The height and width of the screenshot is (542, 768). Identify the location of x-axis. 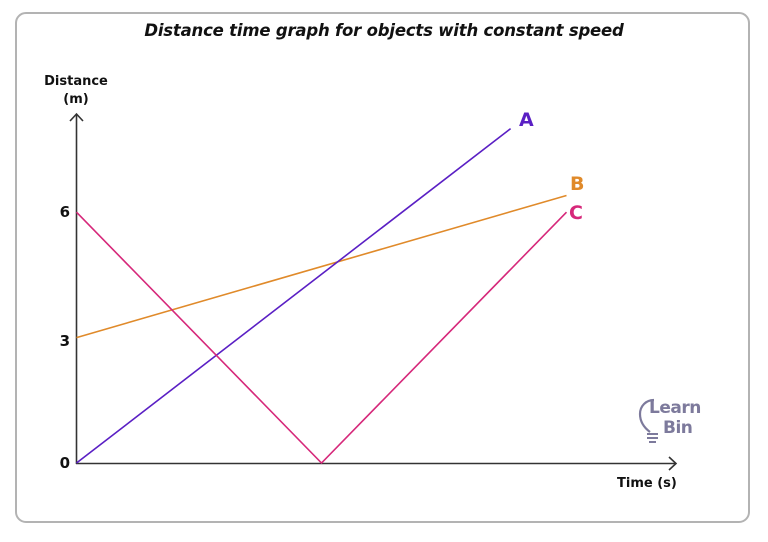
(377, 463).